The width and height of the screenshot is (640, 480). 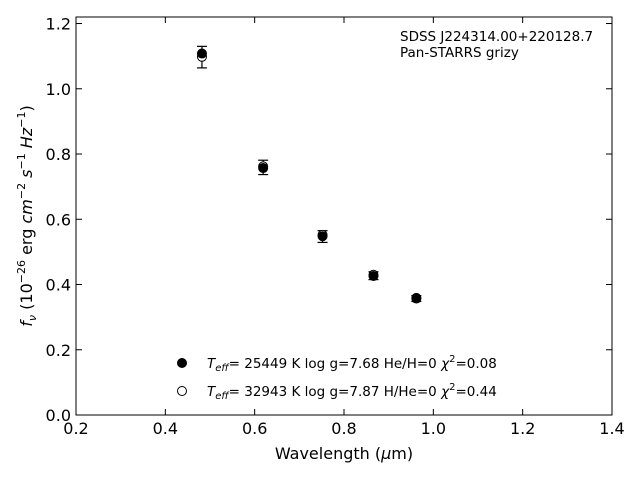 What do you see at coordinates (611, 428) in the screenshot?
I see `x-tick-label: 1.4` at bounding box center [611, 428].